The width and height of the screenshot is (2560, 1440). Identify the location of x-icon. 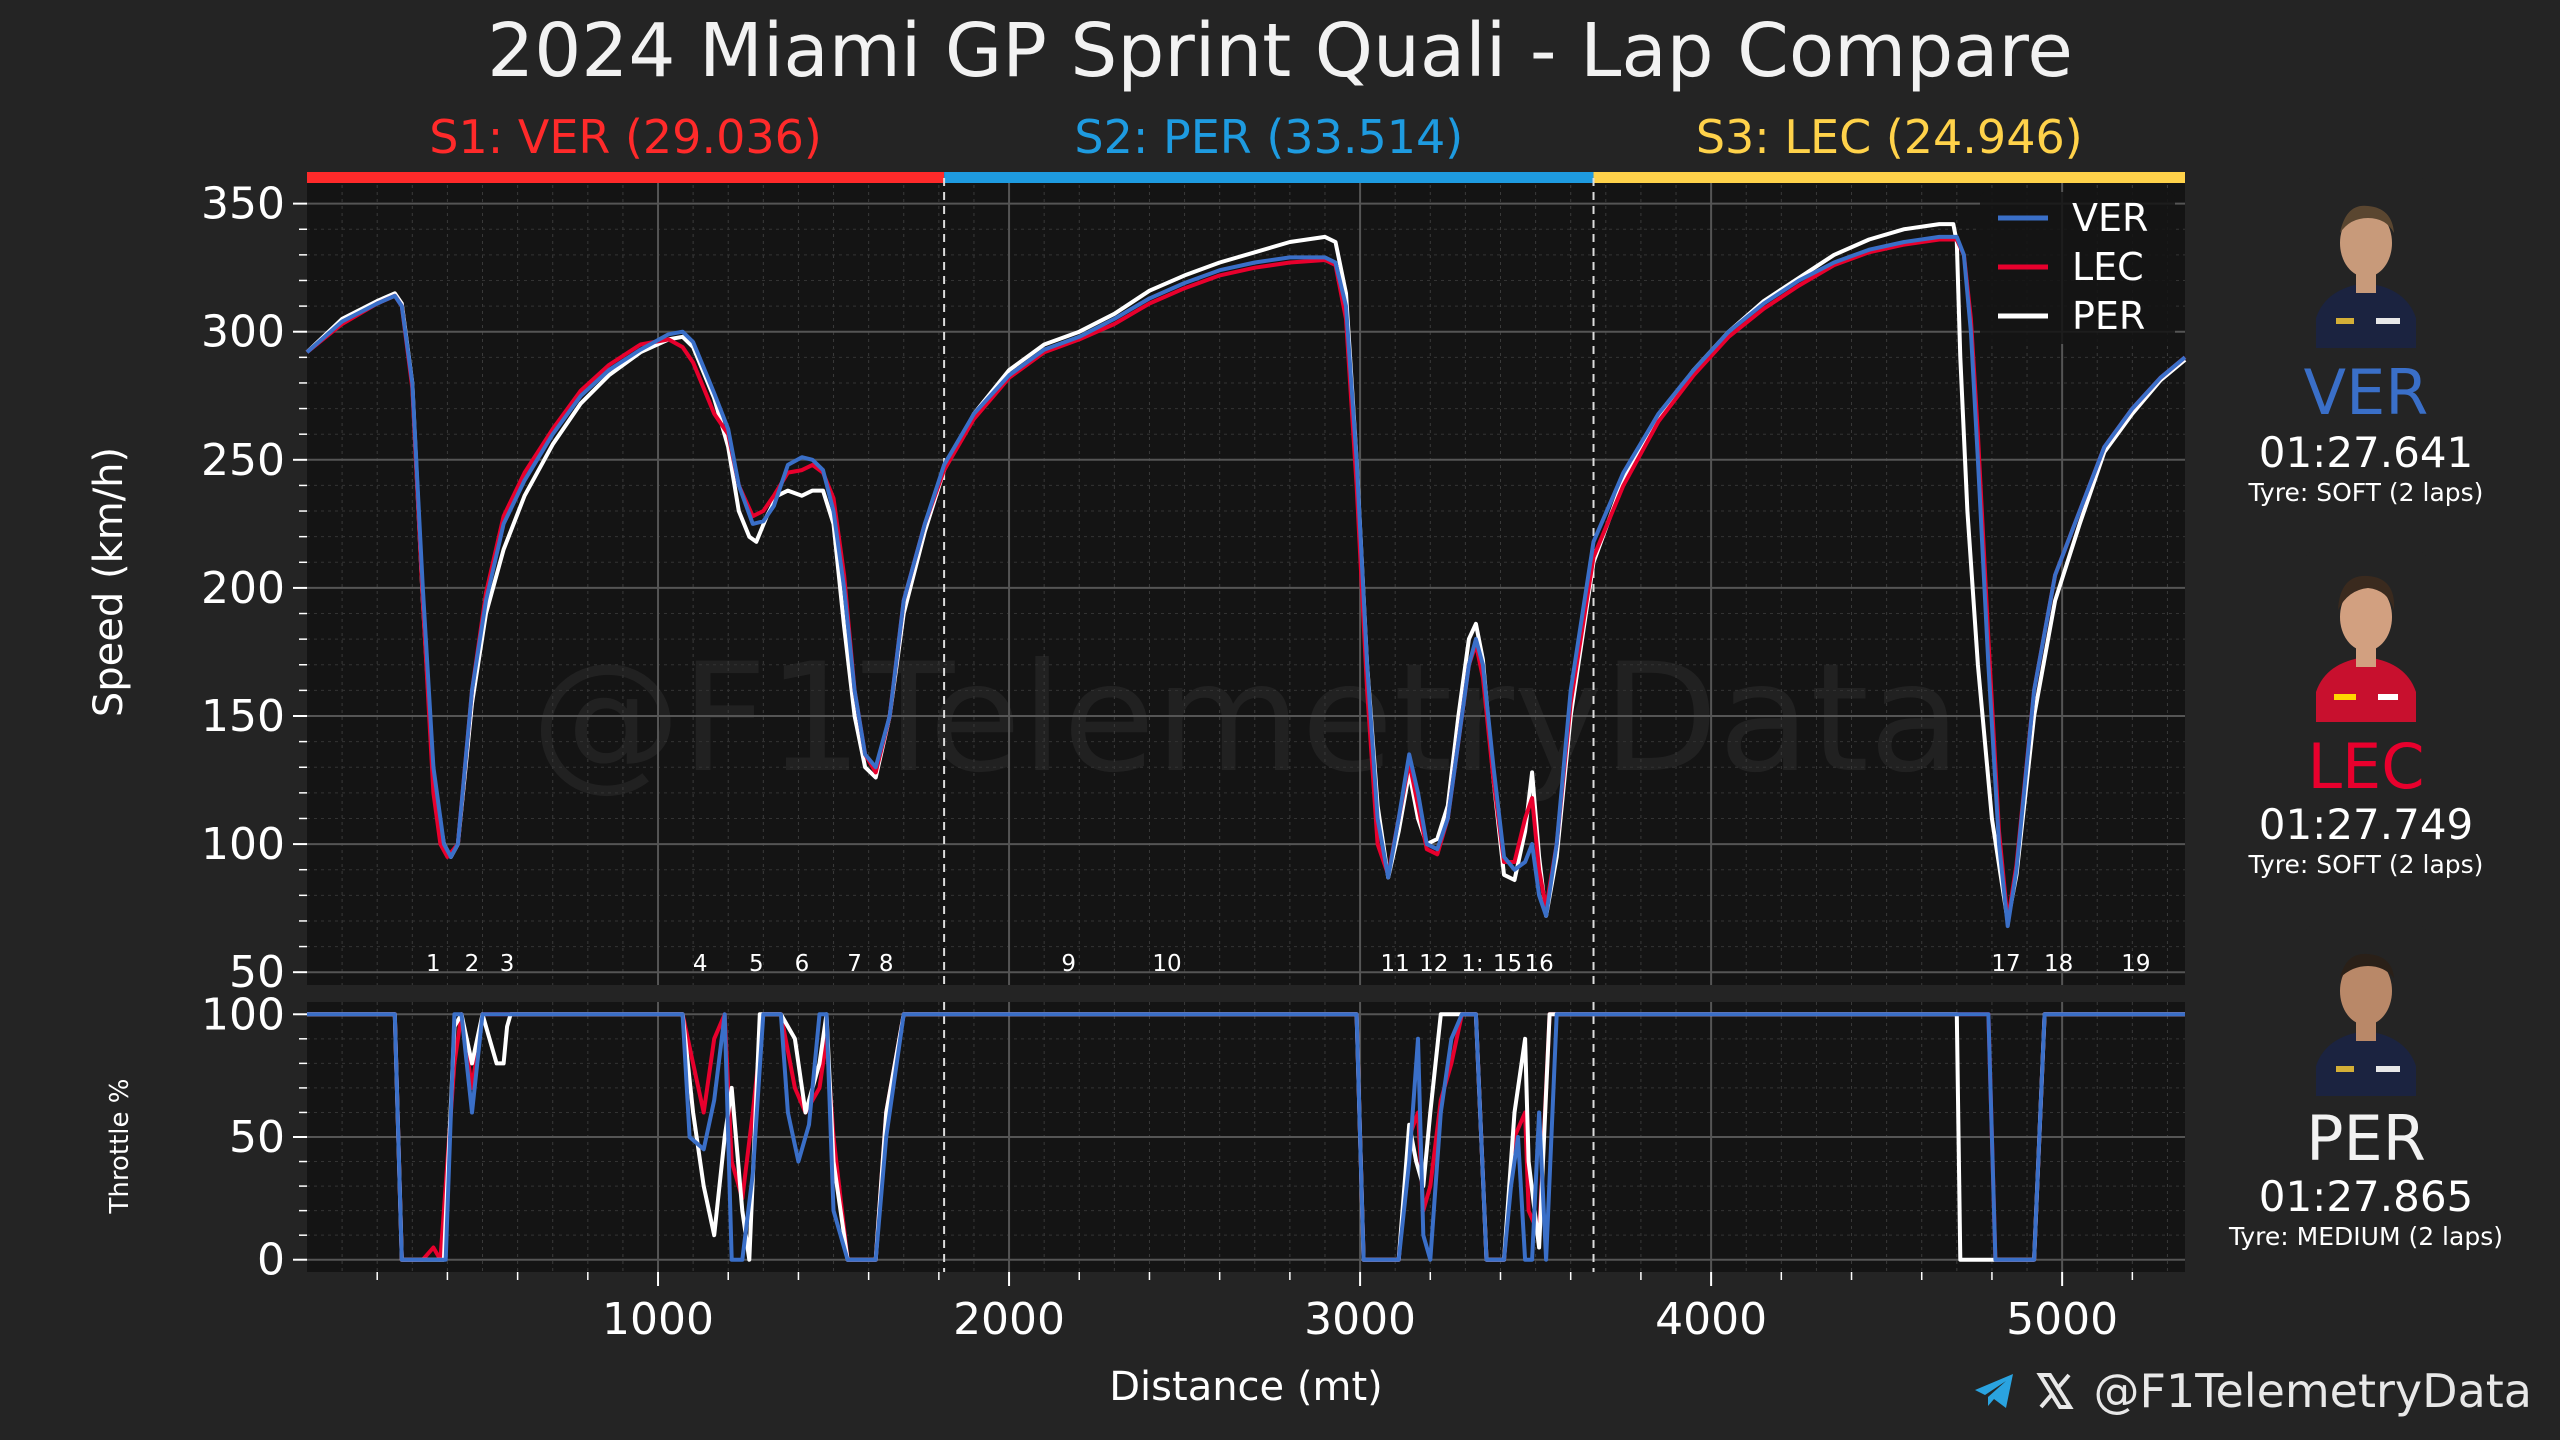
(2055, 1391).